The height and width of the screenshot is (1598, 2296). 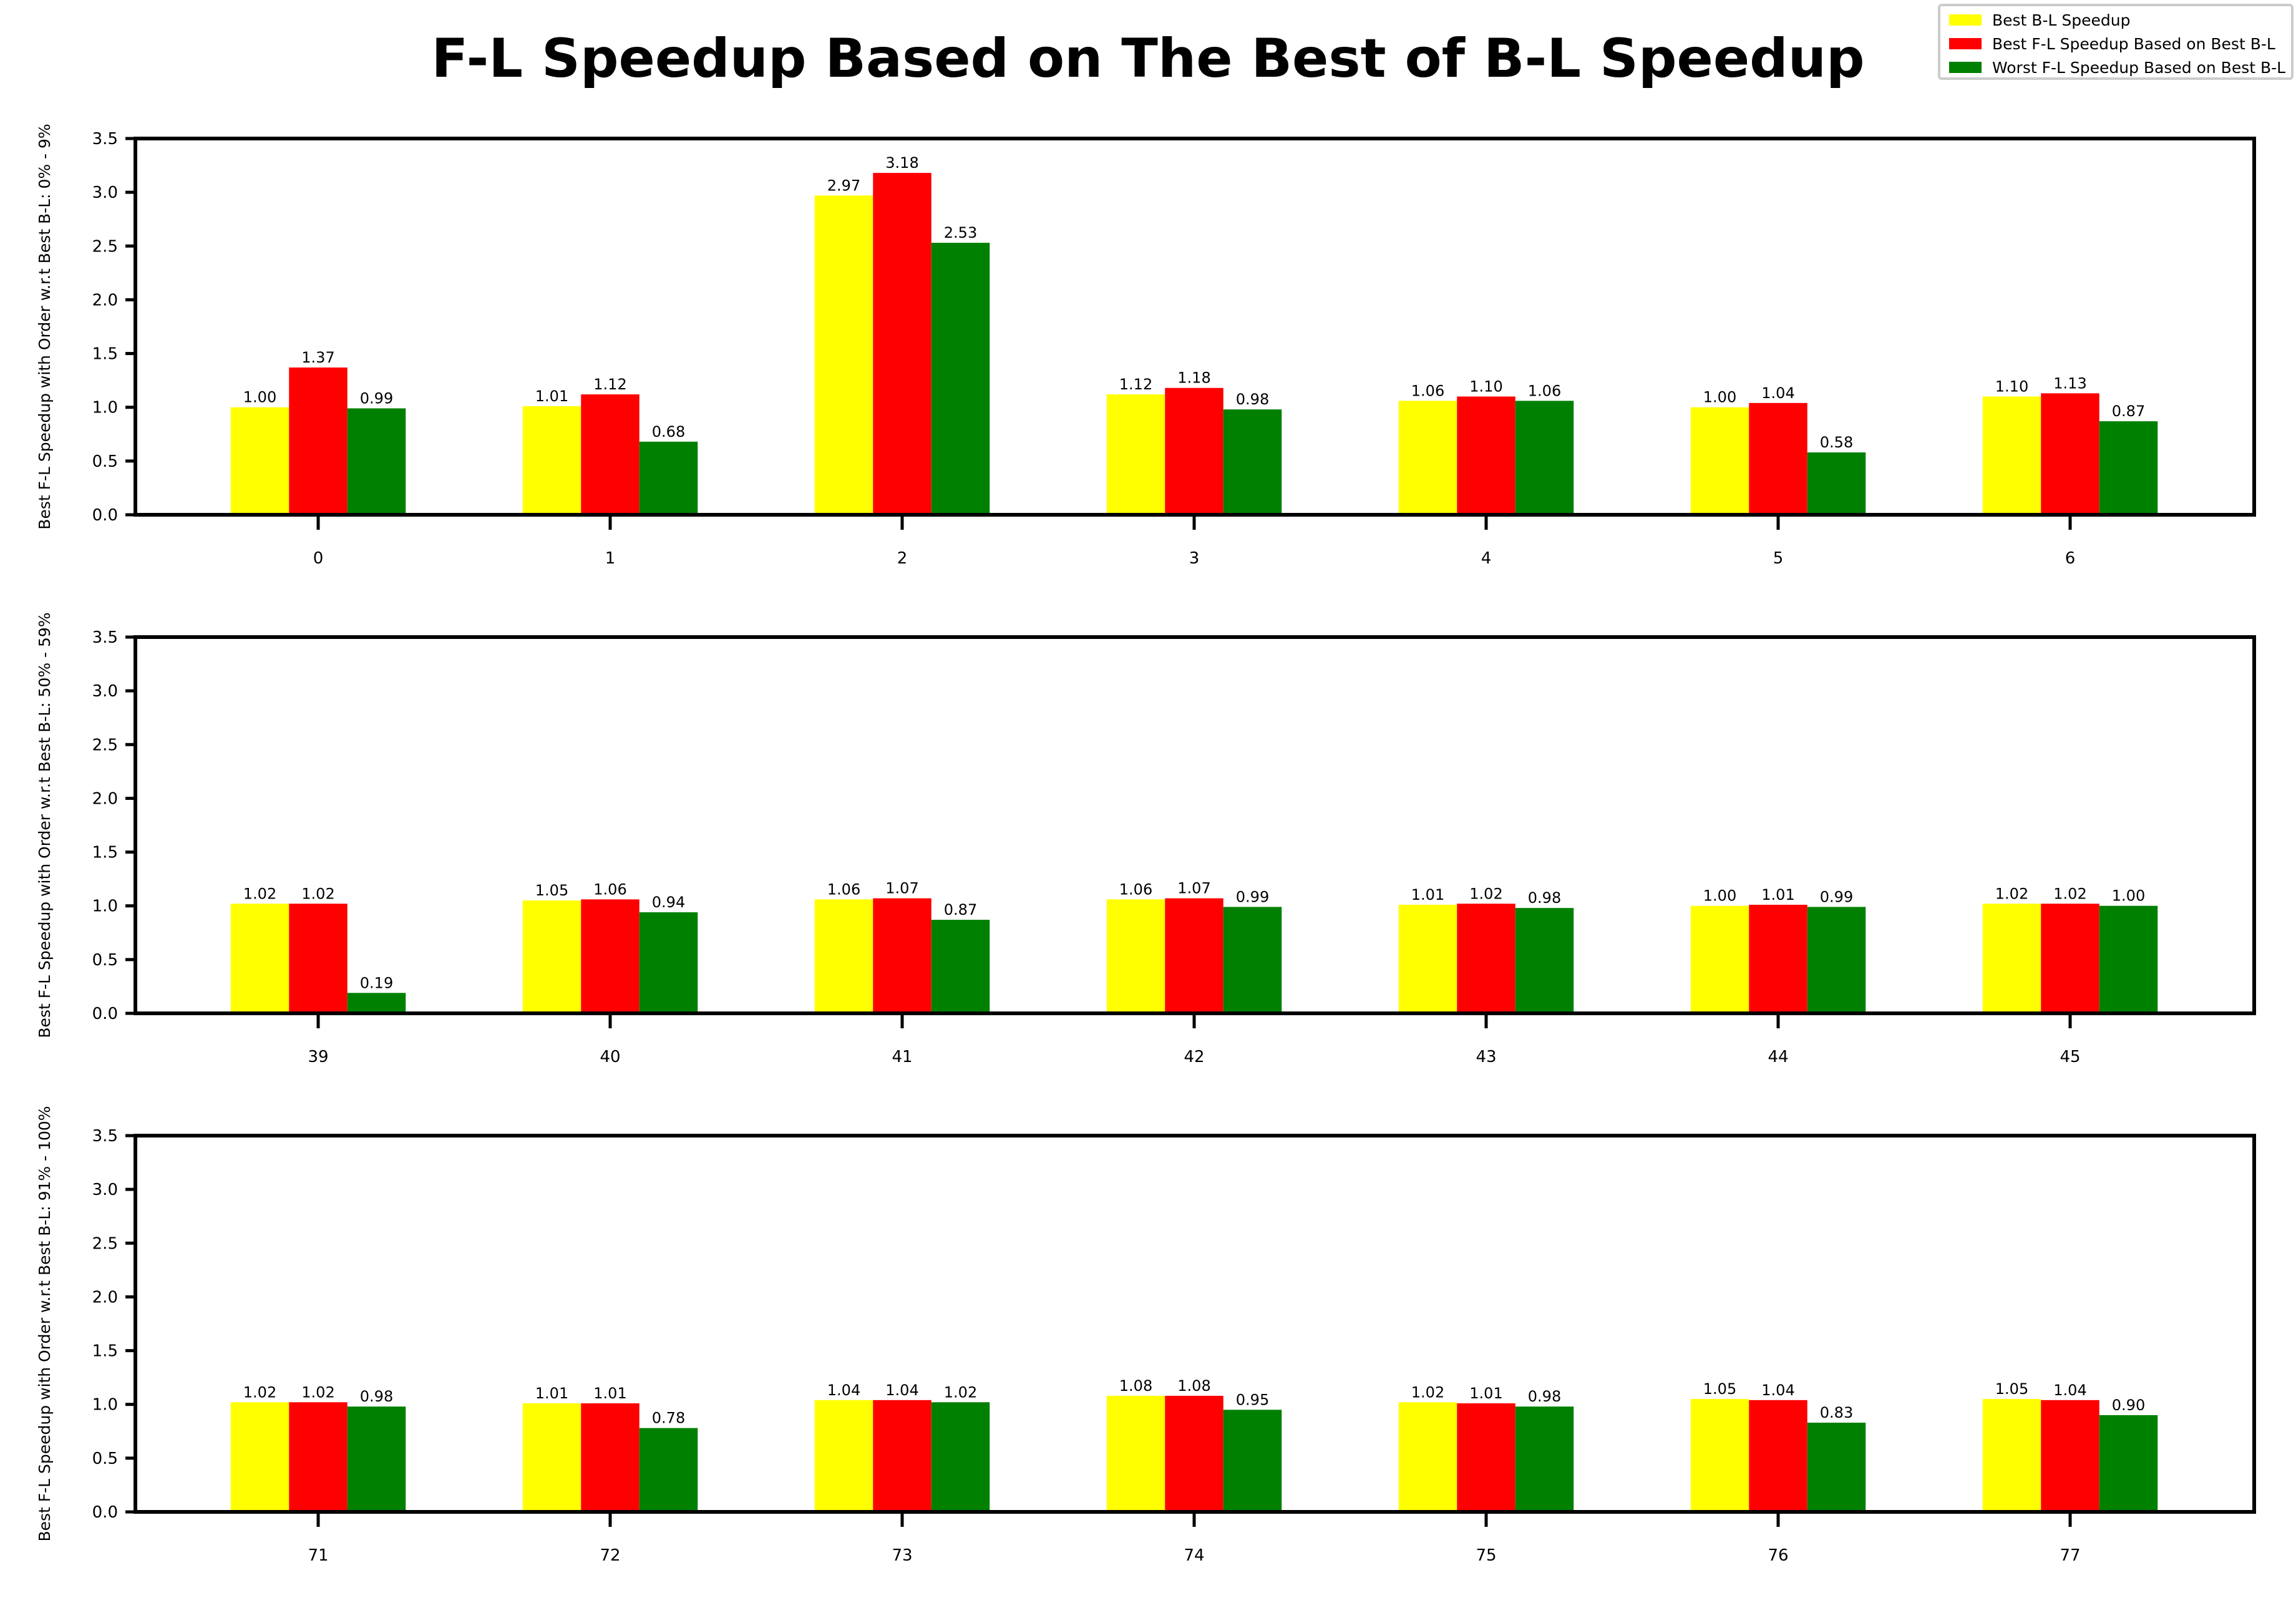 What do you see at coordinates (2128, 1463) in the screenshot?
I see `bar-p2-s2-c6` at bounding box center [2128, 1463].